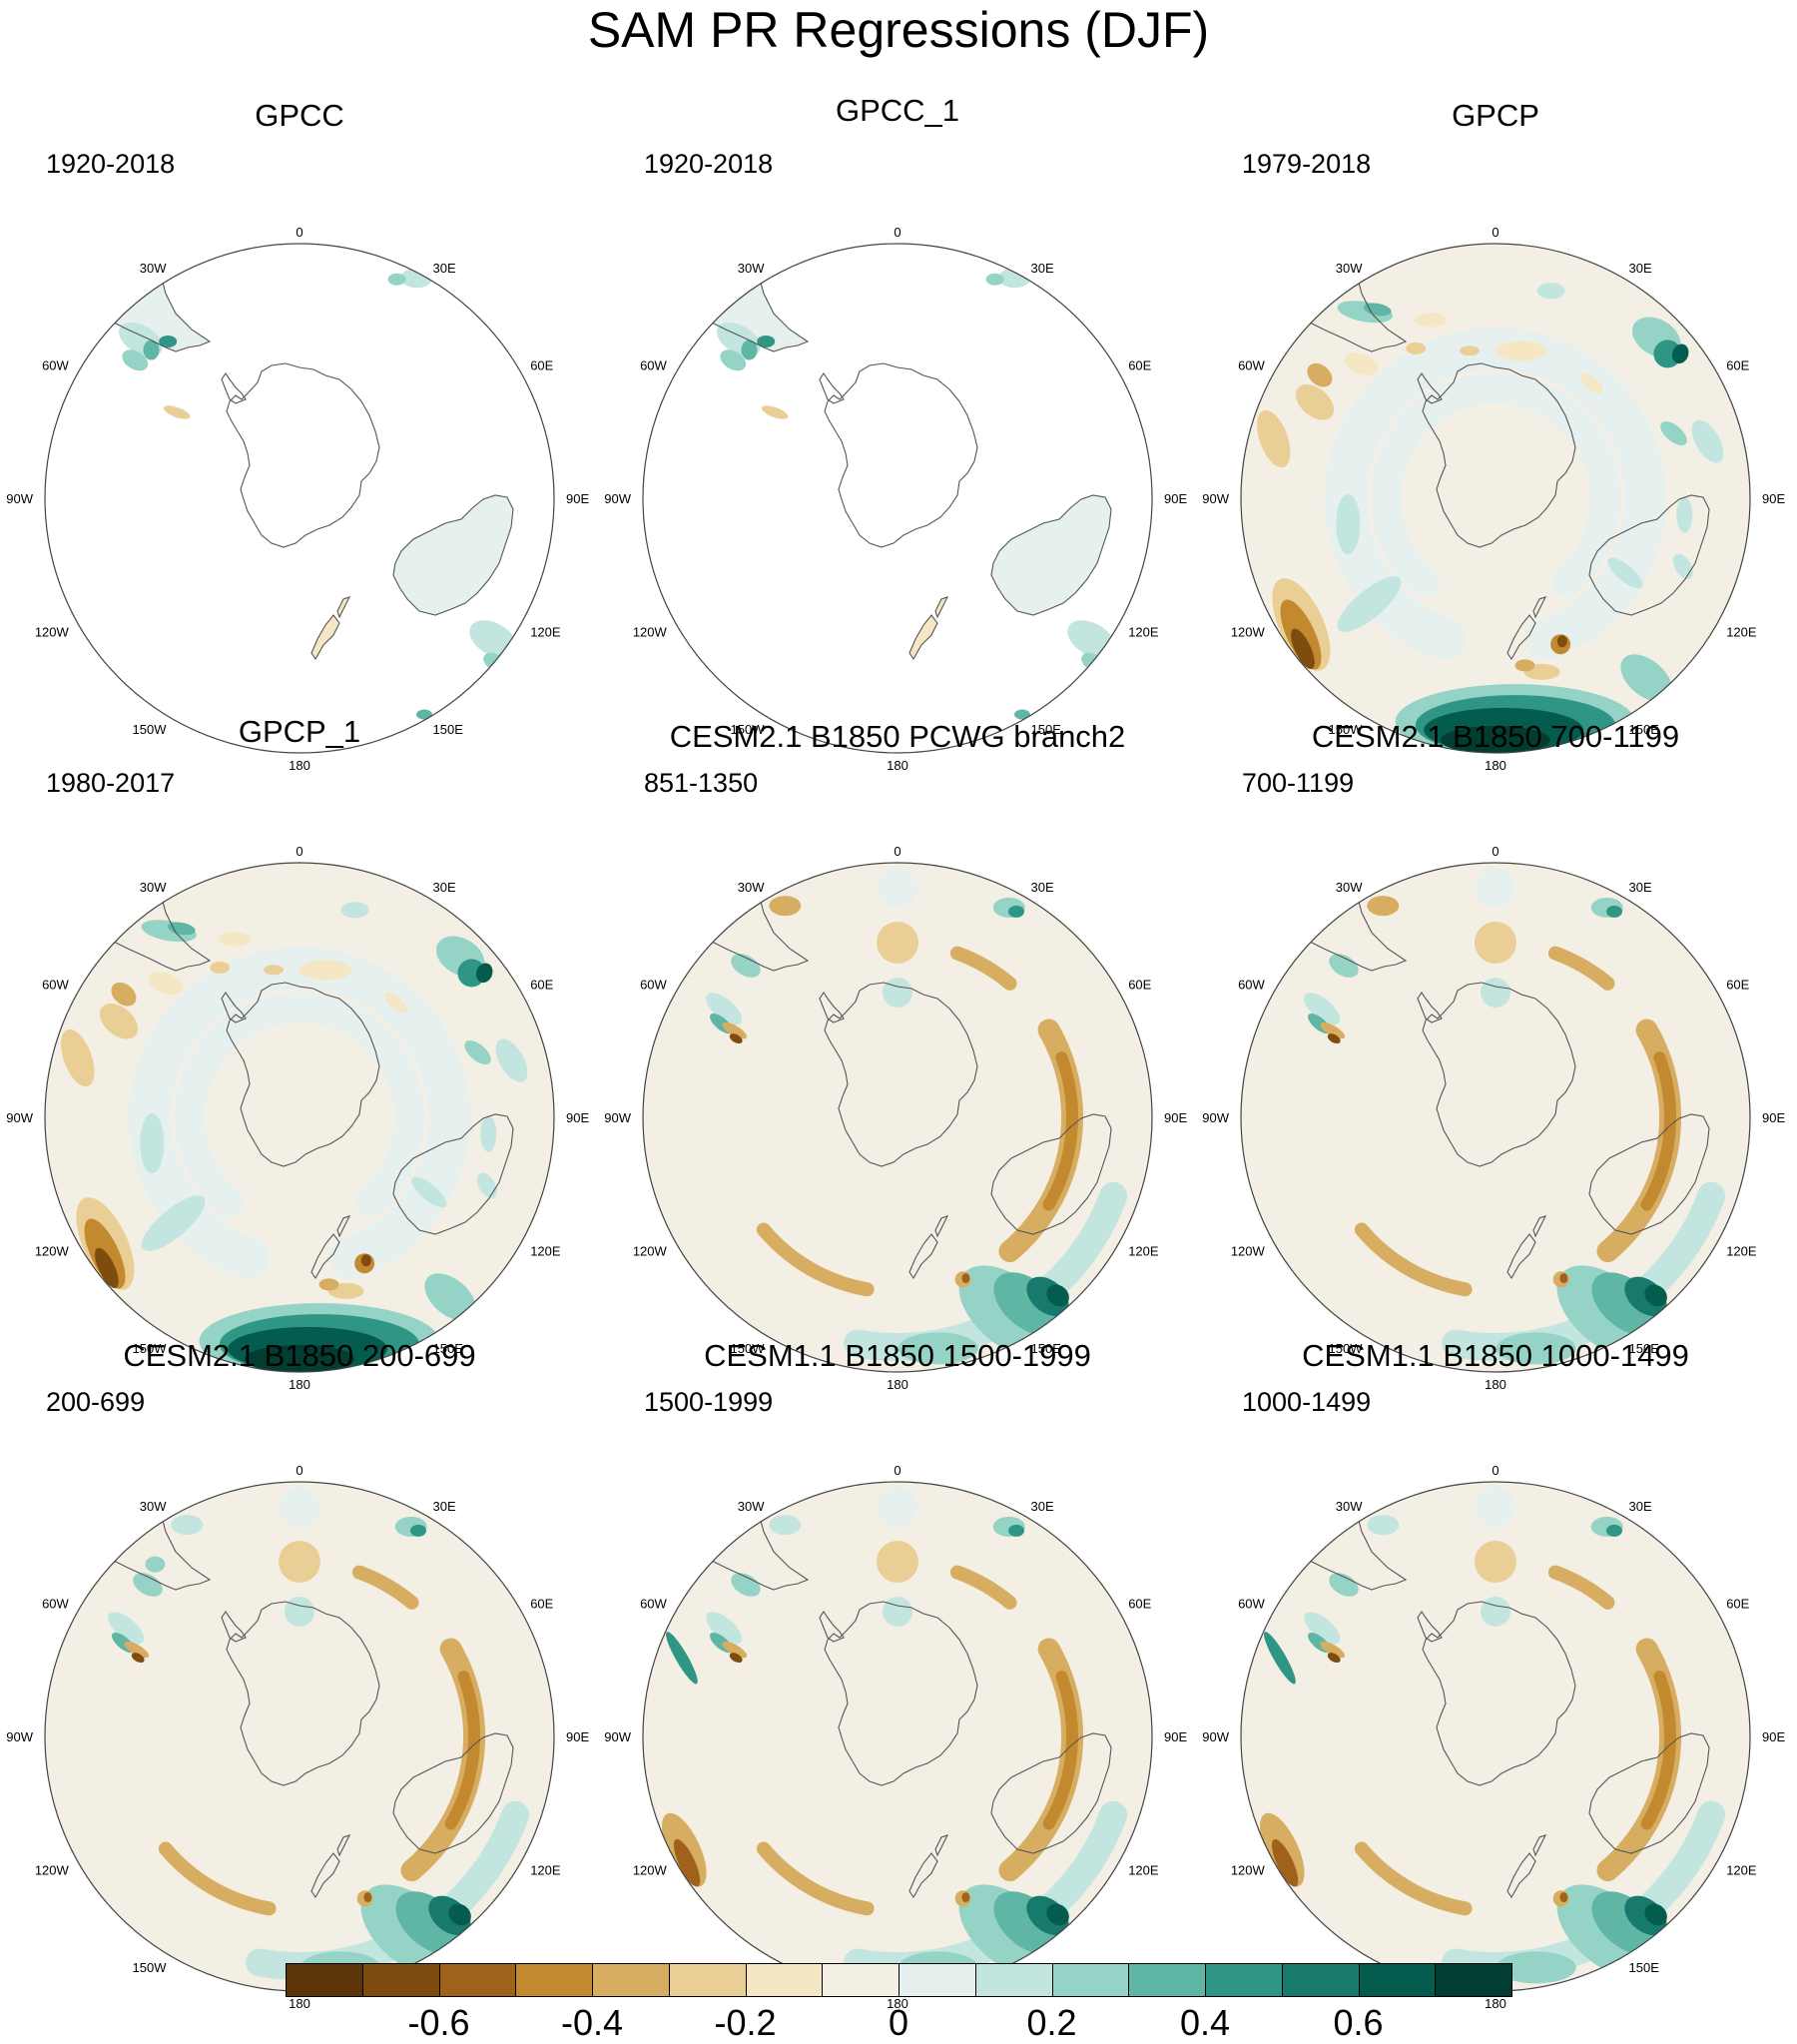 This screenshot has height=2044, width=1797. I want to click on longitude-label: 150E, so click(1046, 729).